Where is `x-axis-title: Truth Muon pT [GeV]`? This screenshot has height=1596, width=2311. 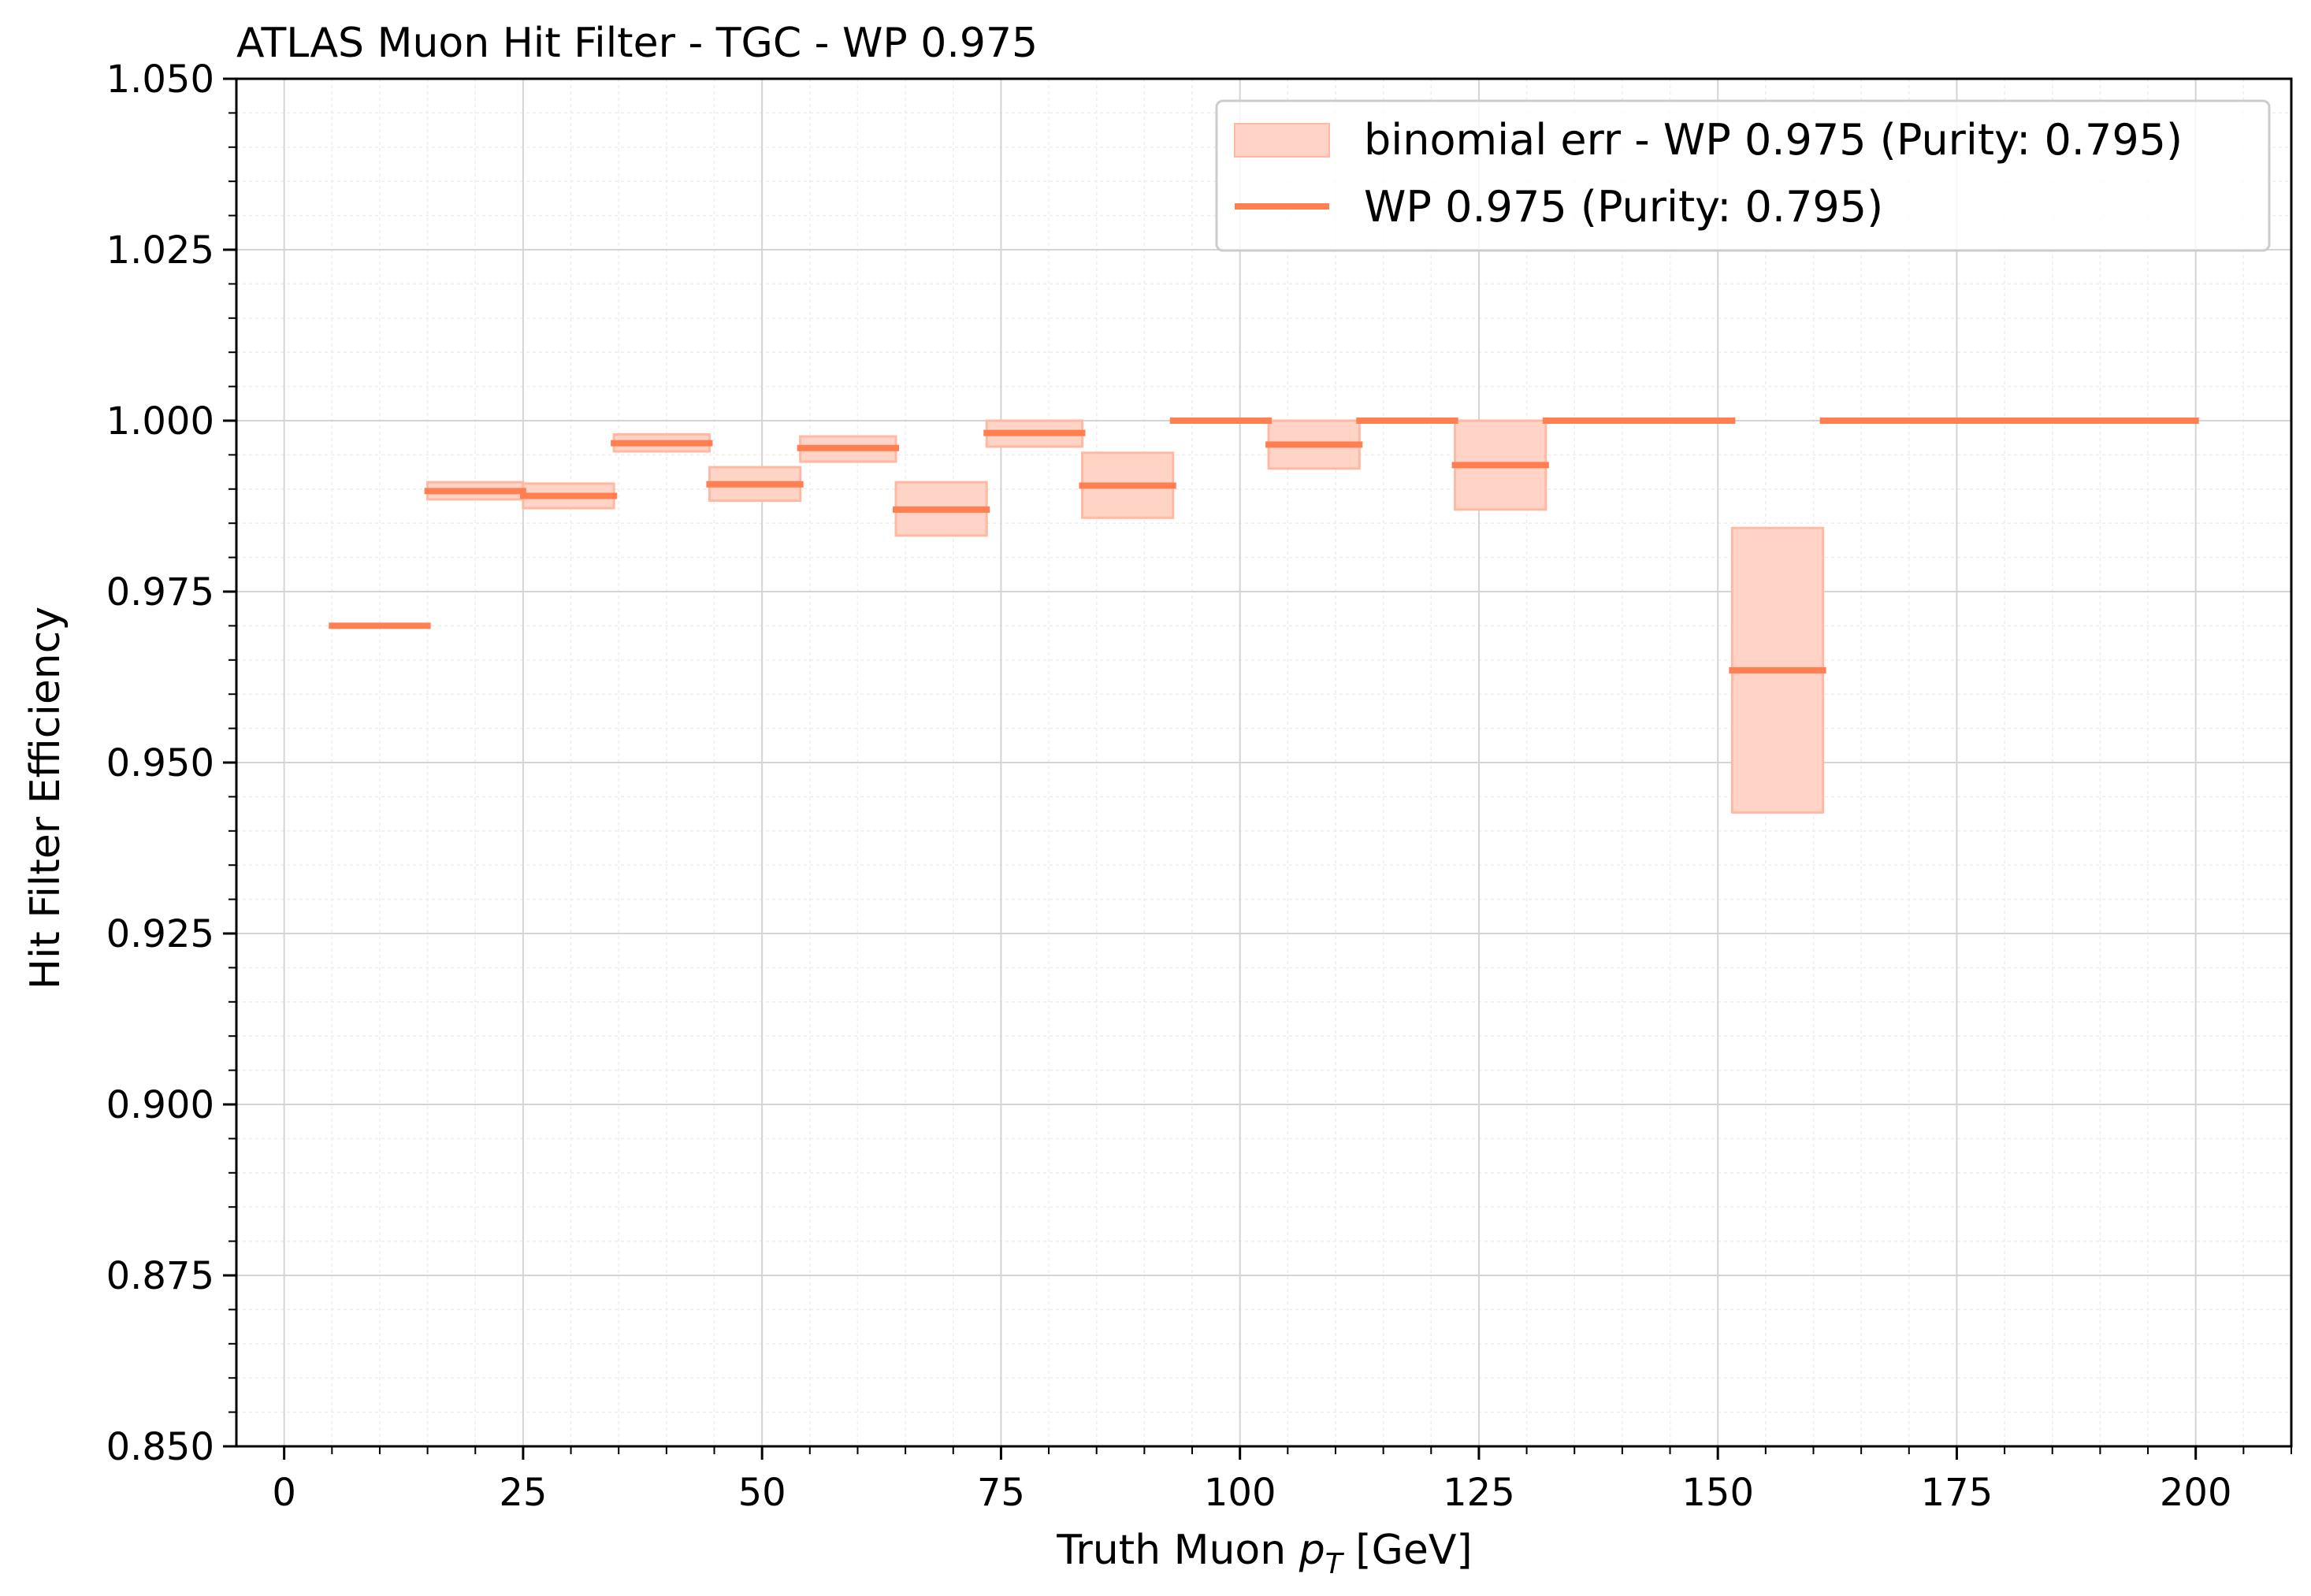 x-axis-title: Truth Muon pT [GeV] is located at coordinates (1264, 1553).